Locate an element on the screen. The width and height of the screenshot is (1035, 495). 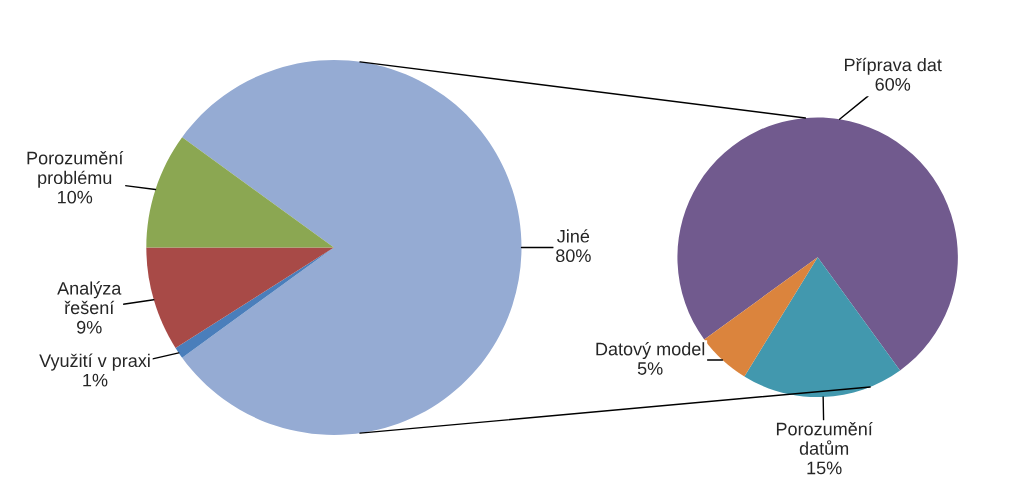
slice-label: Porozumění datům is located at coordinates (824, 438).